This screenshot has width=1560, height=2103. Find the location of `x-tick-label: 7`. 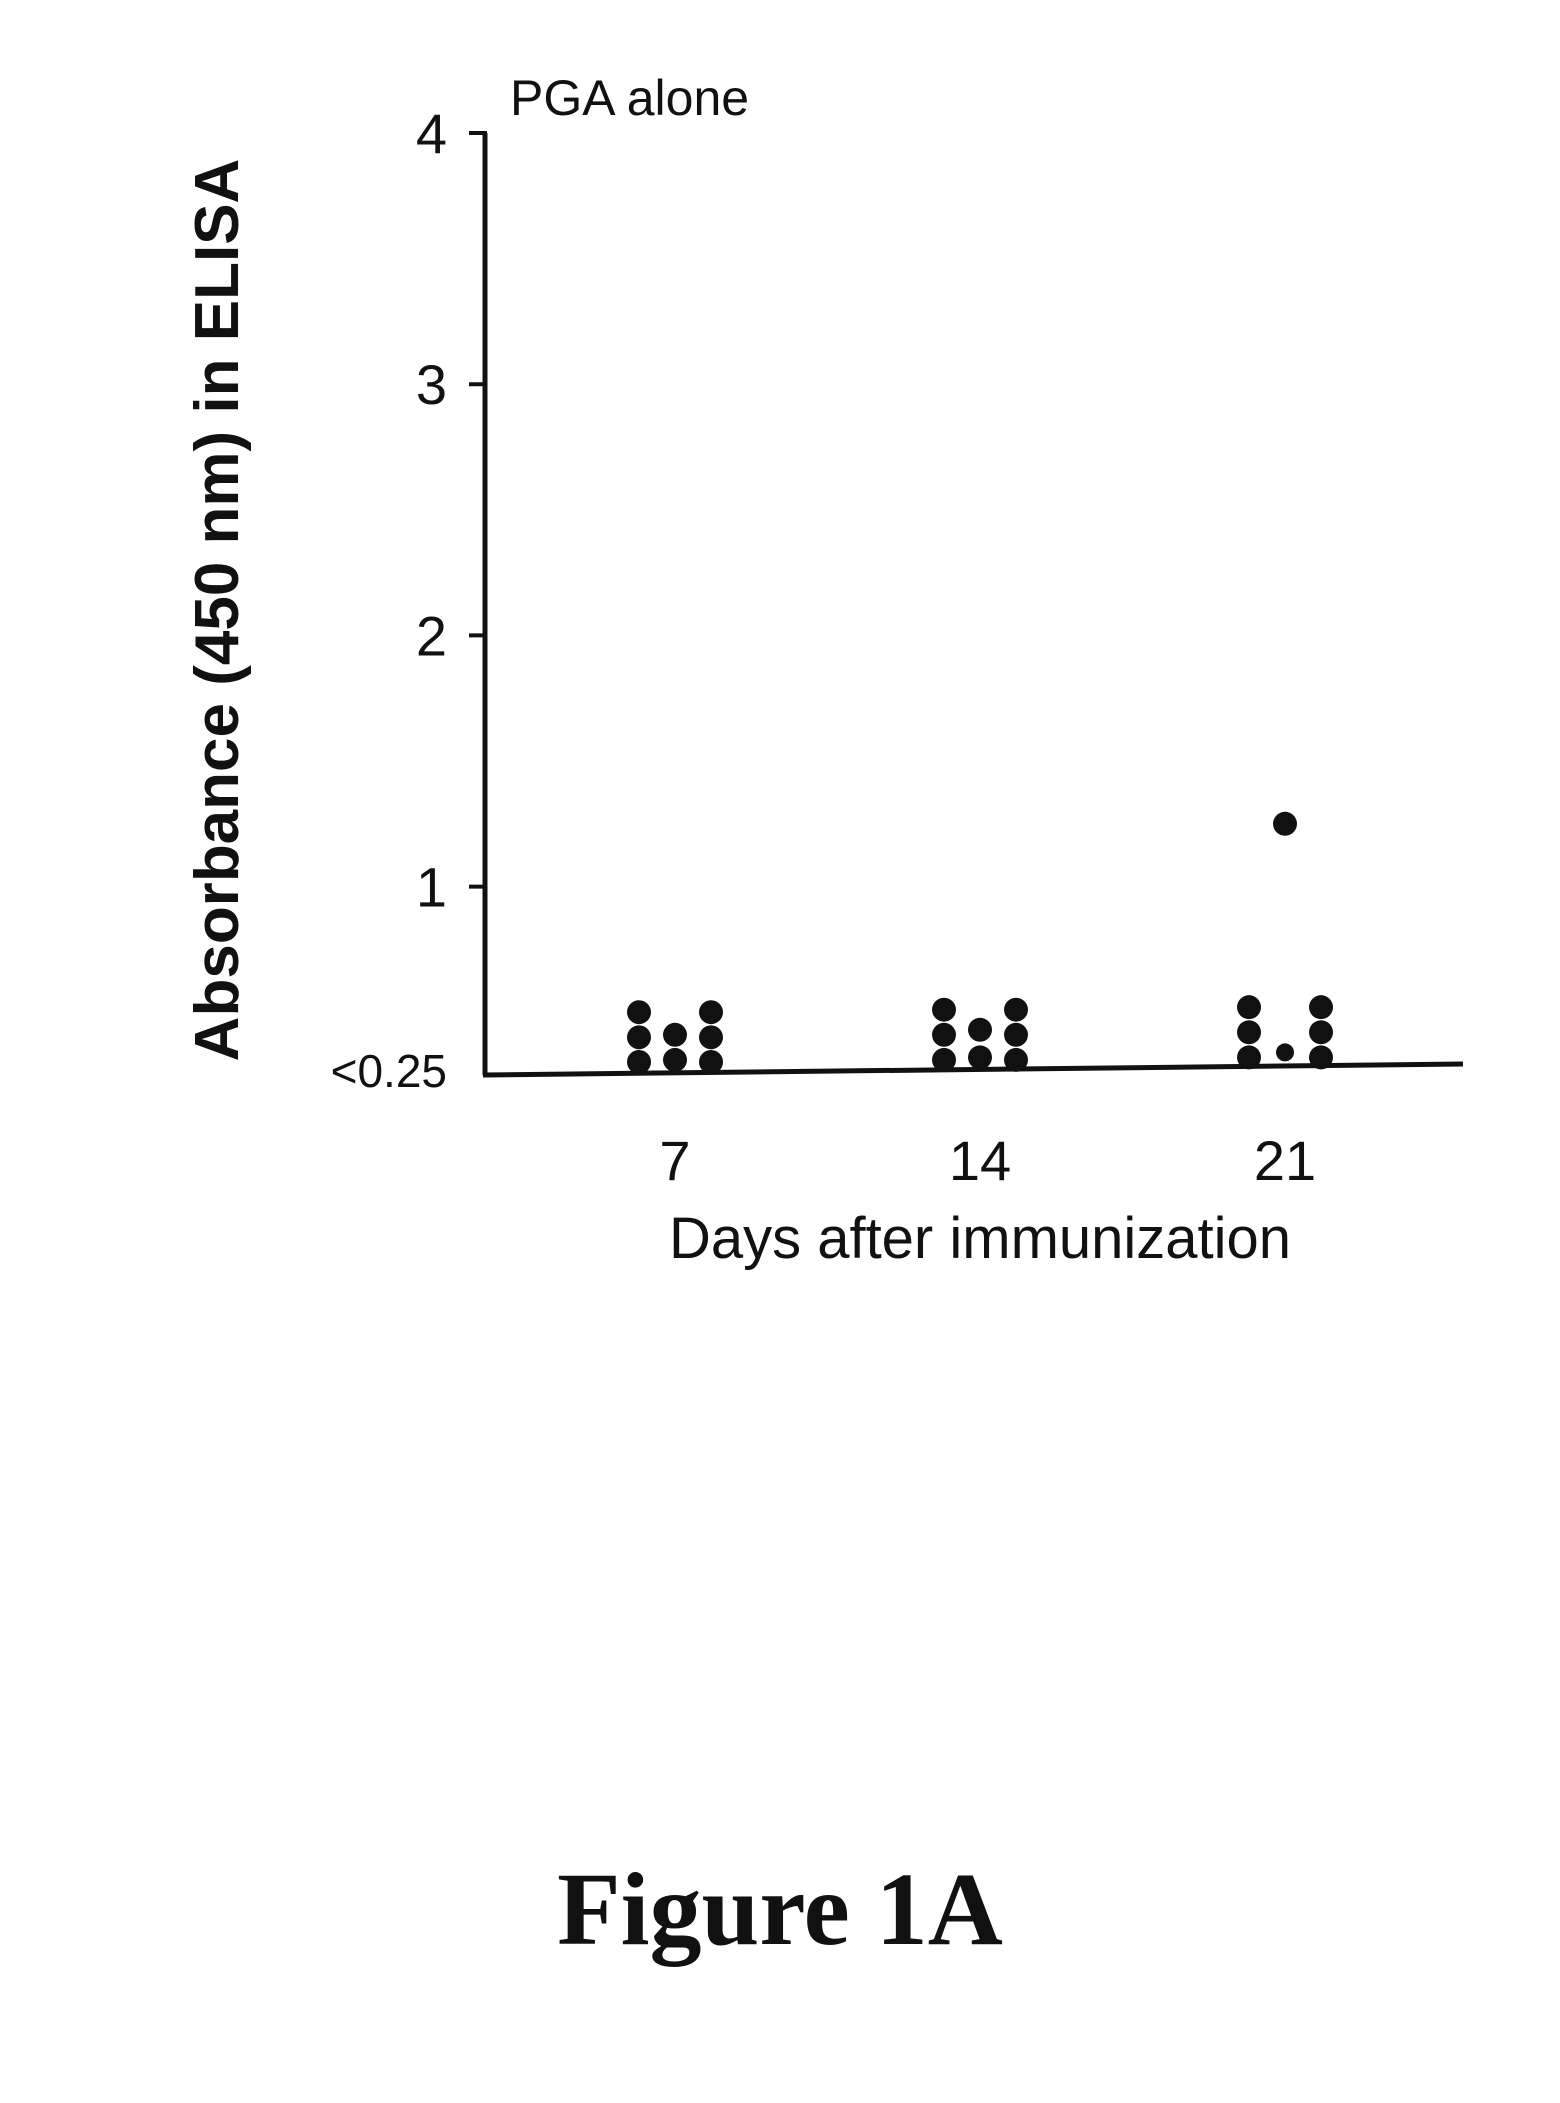

x-tick-label: 7 is located at coordinates (674, 1160).